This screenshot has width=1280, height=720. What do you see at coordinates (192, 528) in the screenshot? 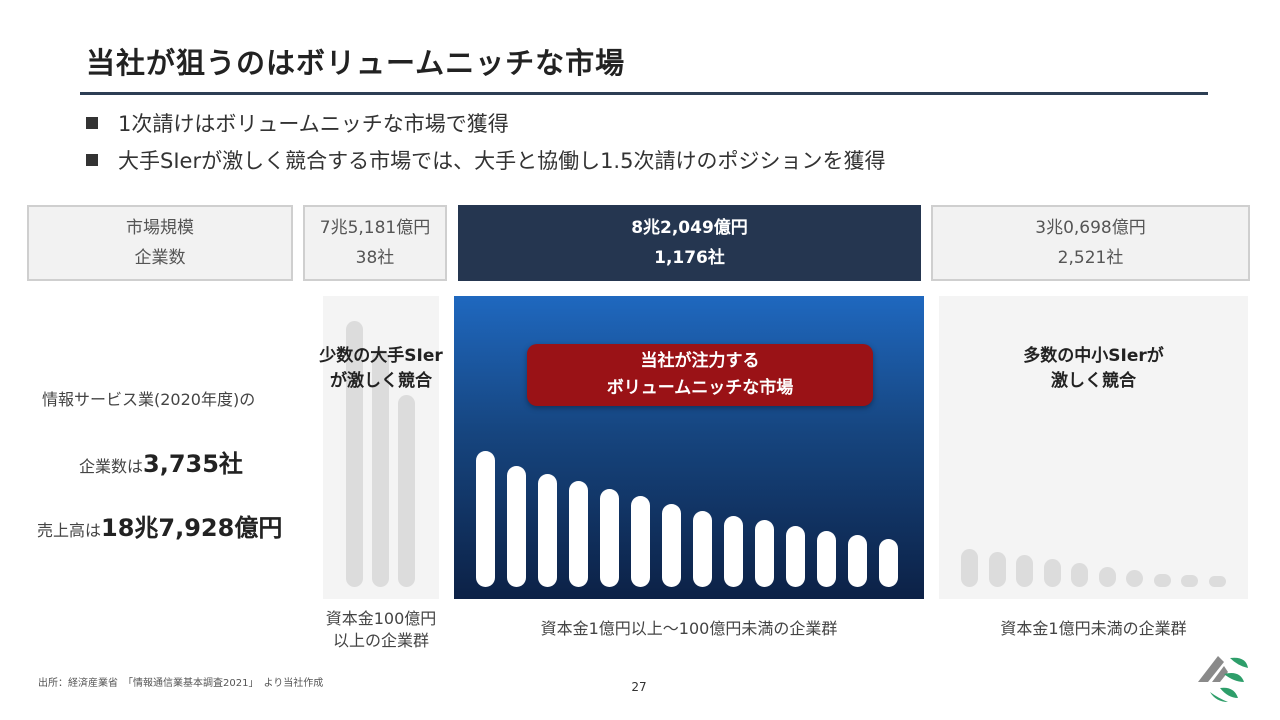
I see `stats-sales-value: 18兆7,928億円` at bounding box center [192, 528].